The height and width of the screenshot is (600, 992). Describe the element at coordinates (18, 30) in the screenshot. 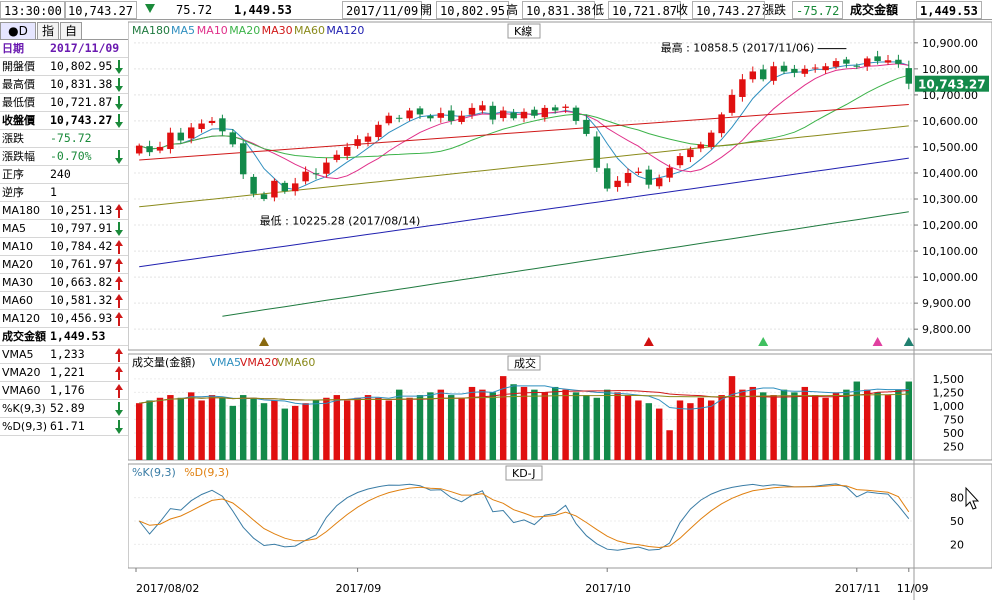

I see `tab-day: ●D` at that location.